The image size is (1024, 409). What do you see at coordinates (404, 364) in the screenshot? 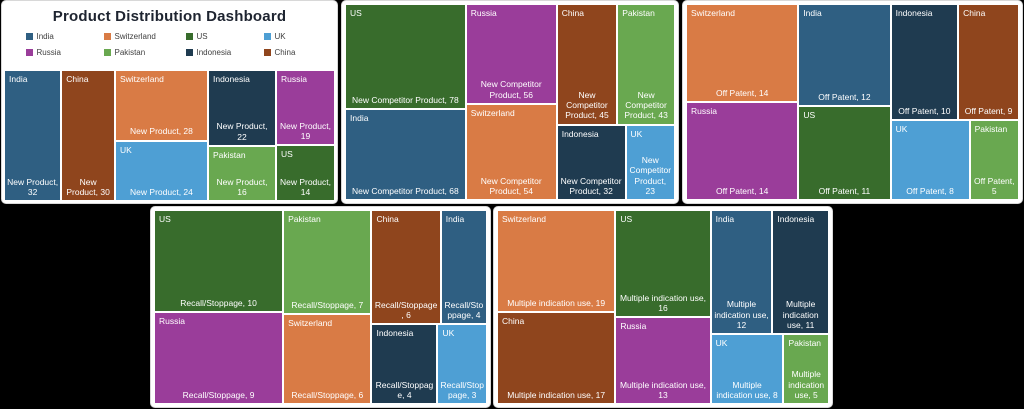
I see `tile-indonesia: Indonesia Recall/Stoppage, 4` at bounding box center [404, 364].